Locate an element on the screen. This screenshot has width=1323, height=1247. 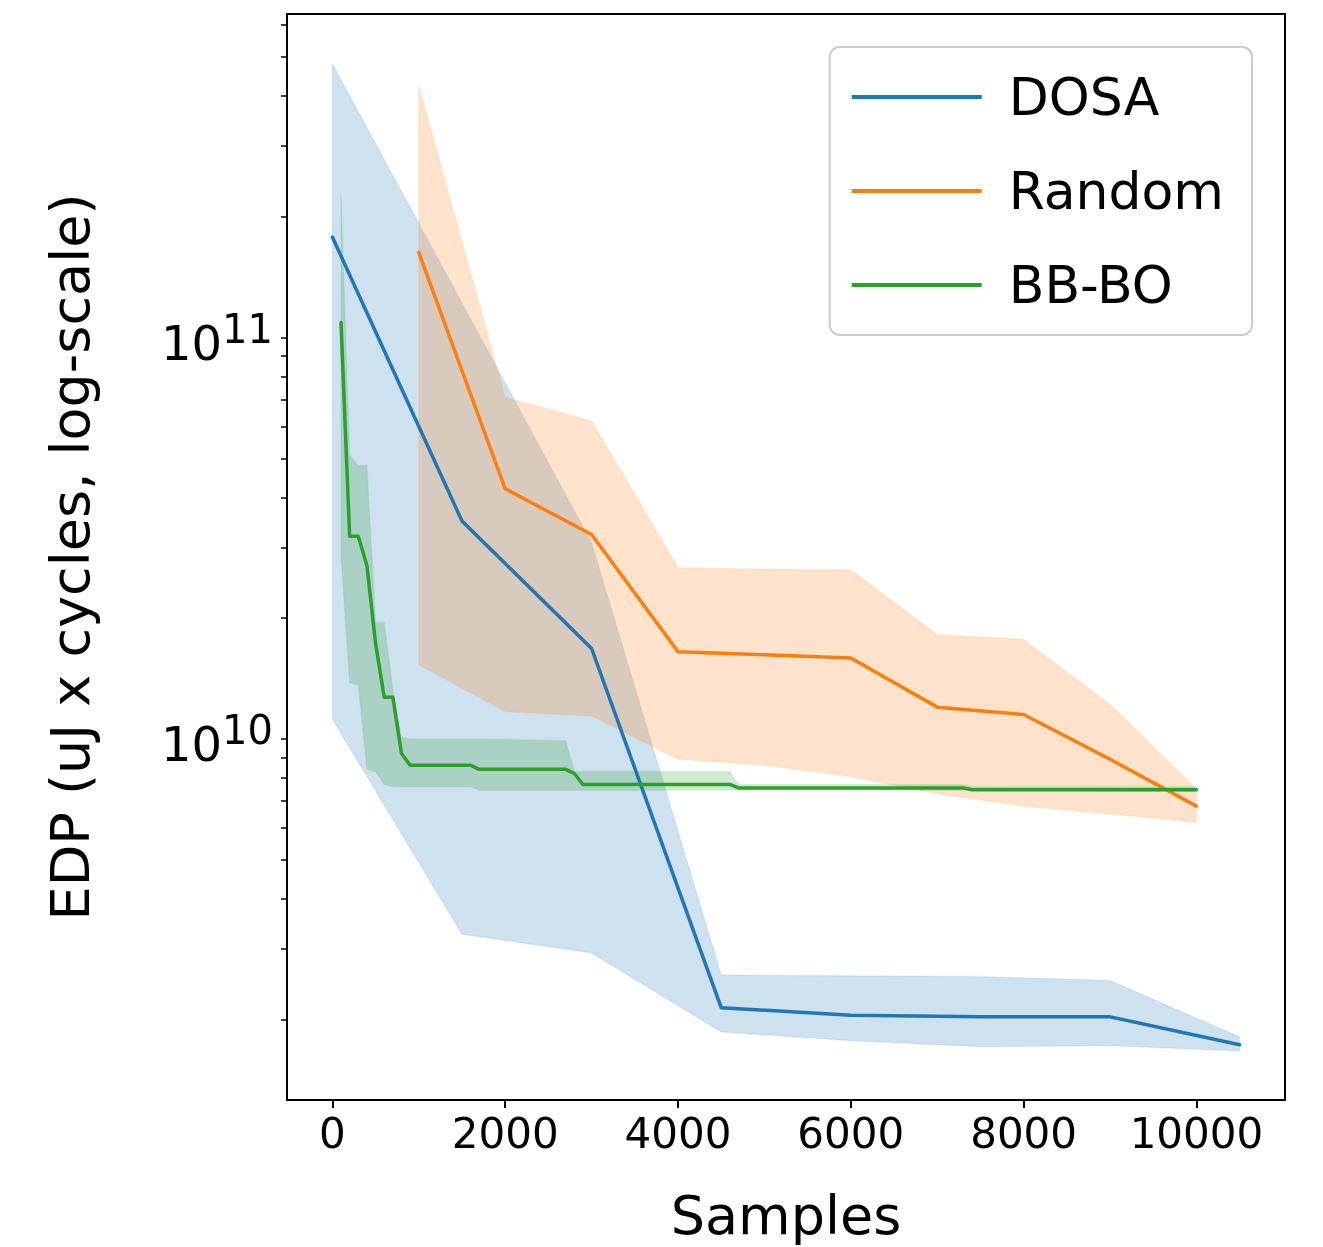
legend-label: DOSA is located at coordinates (1084, 97).